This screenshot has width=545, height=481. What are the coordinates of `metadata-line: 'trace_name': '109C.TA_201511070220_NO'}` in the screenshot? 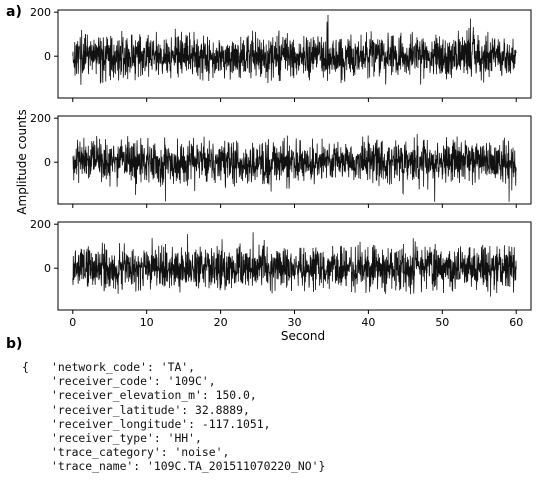 It's located at (188, 466).